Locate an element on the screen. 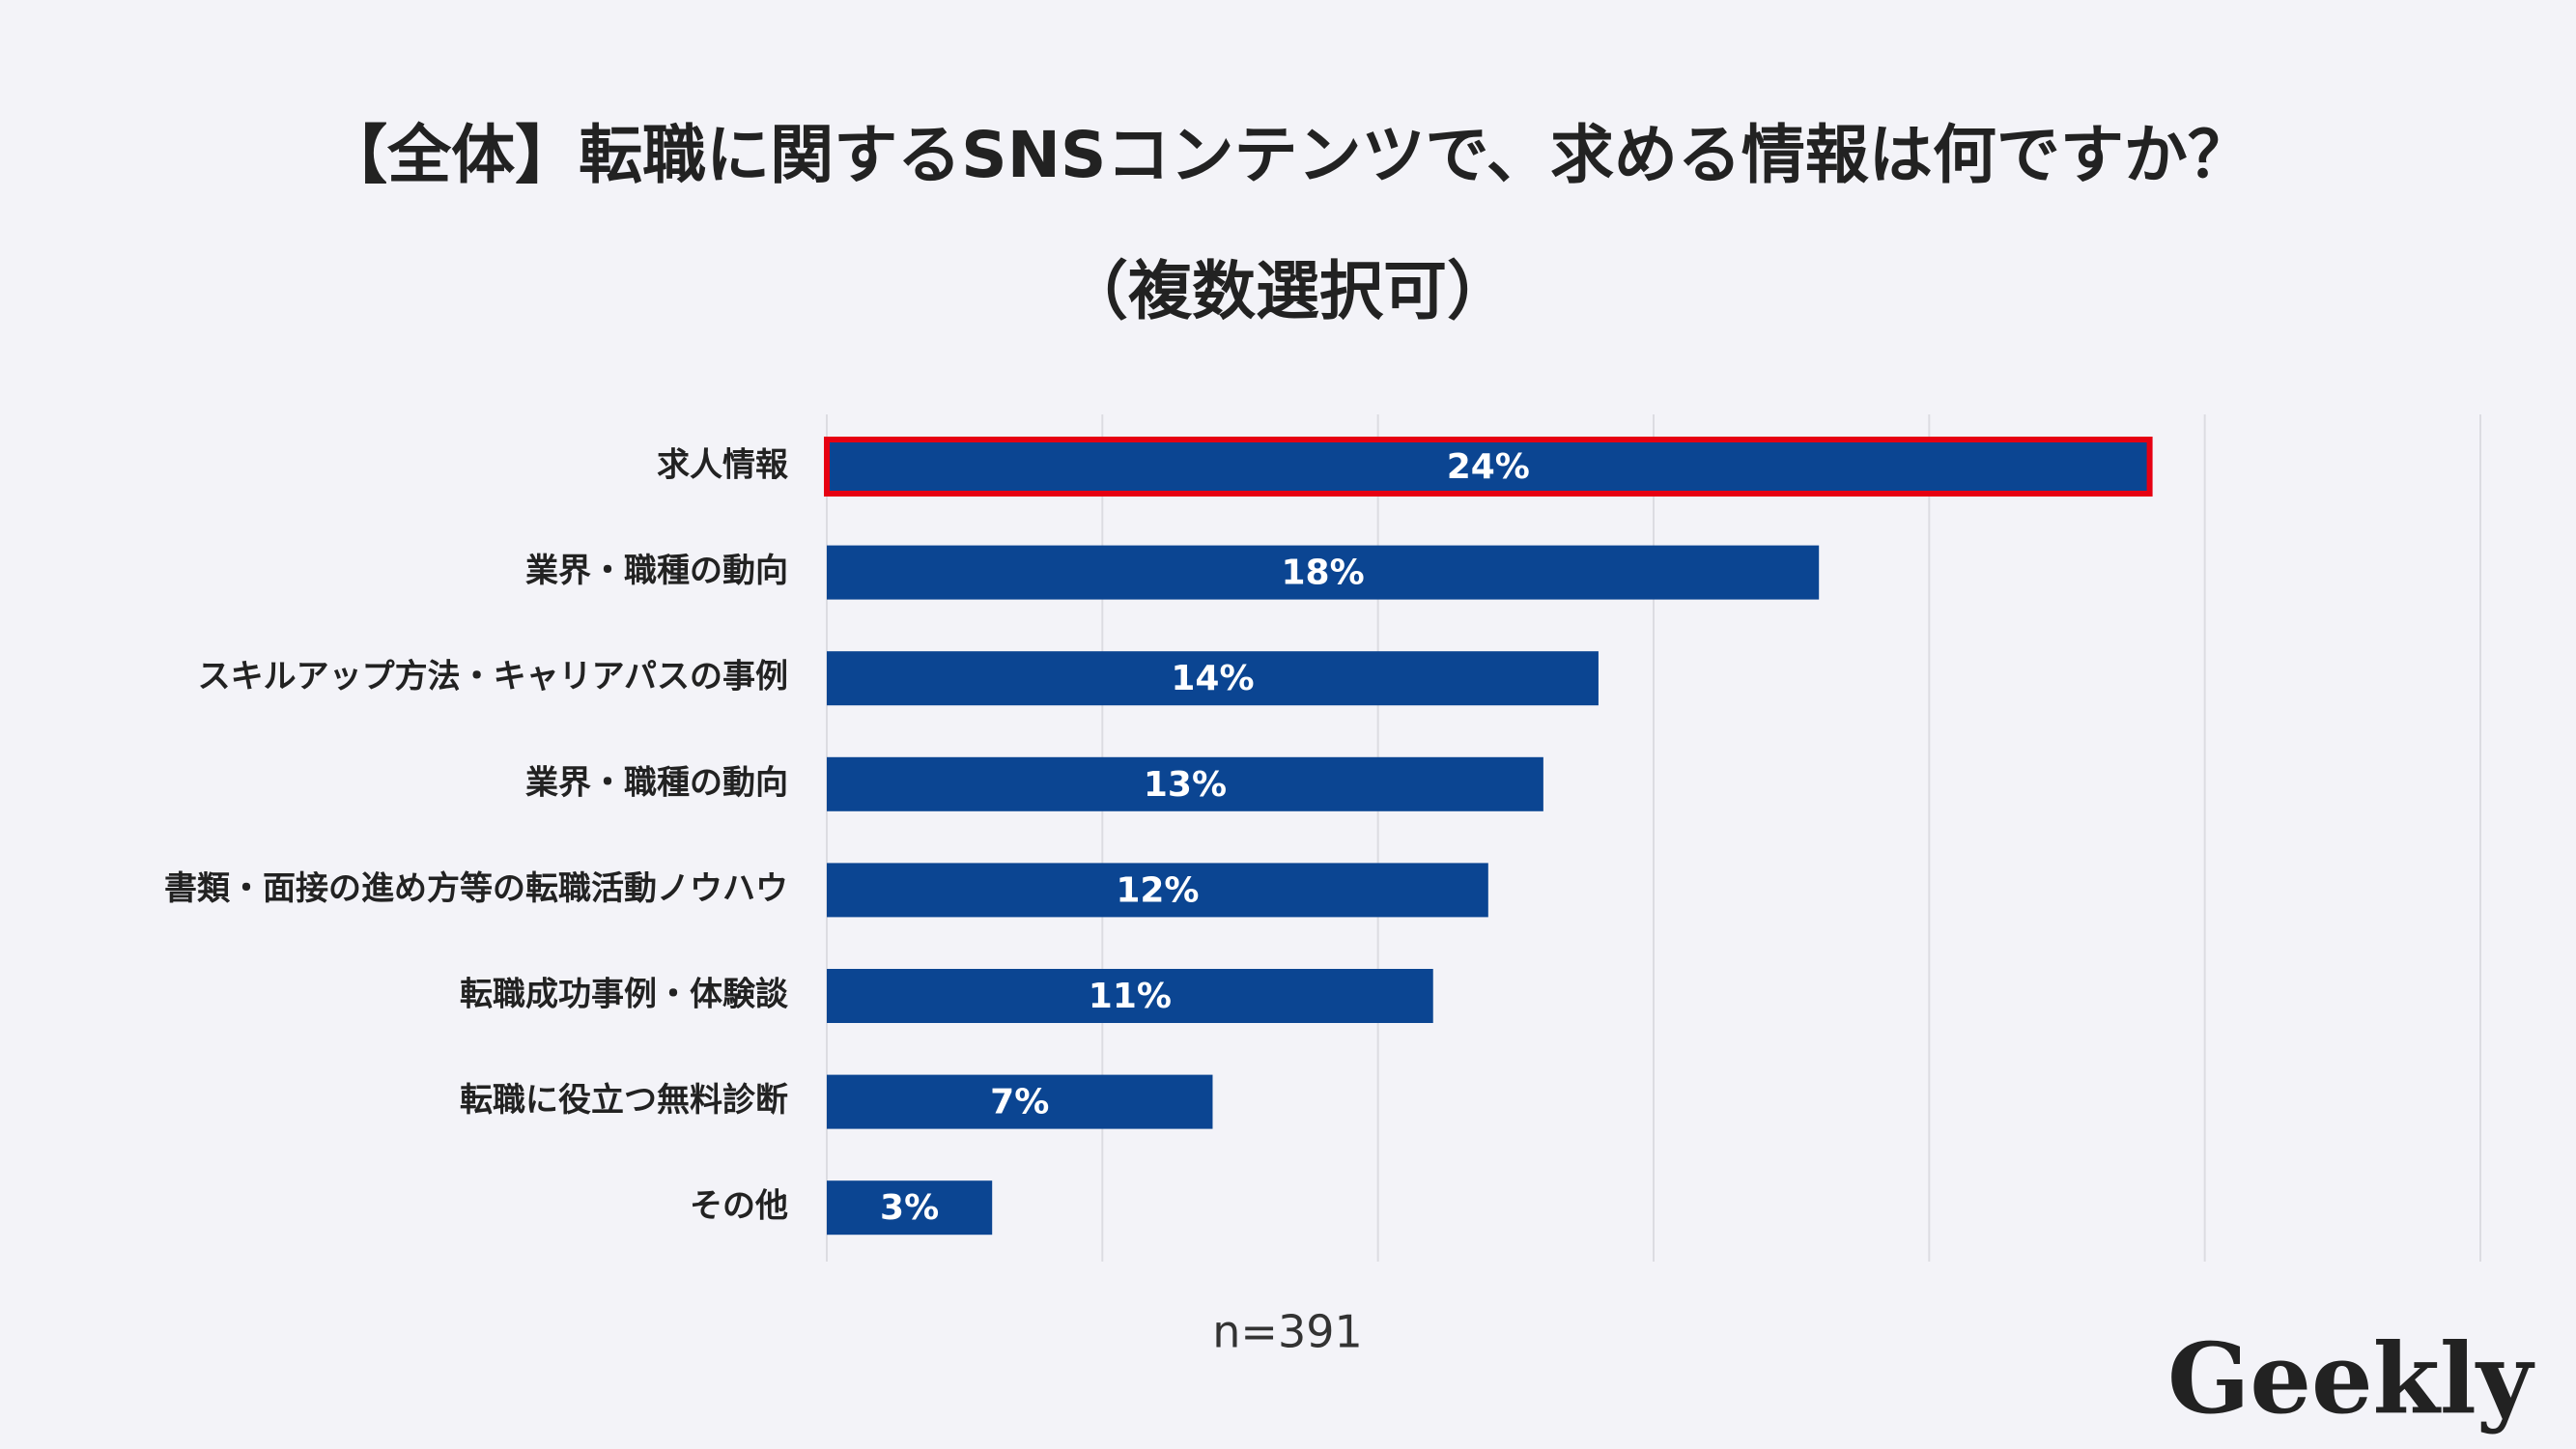 Image resolution: width=2576 pixels, height=1449 pixels. value-label: 18% is located at coordinates (1323, 573).